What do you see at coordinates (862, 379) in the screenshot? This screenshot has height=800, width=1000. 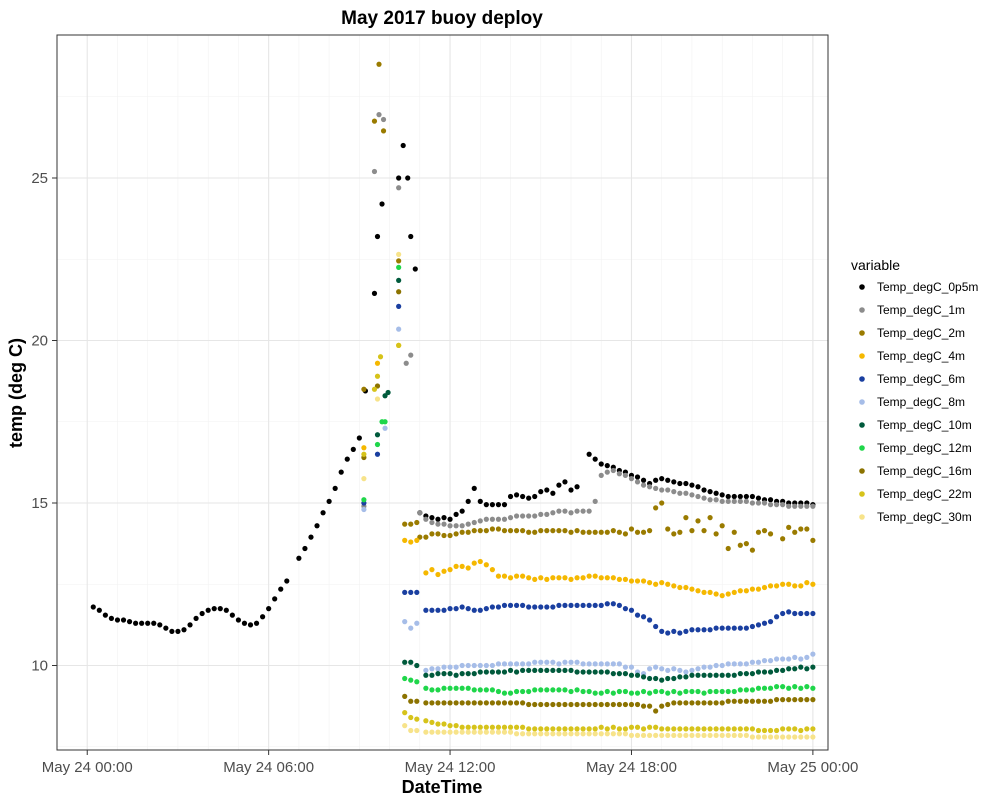 I see `legend-key` at bounding box center [862, 379].